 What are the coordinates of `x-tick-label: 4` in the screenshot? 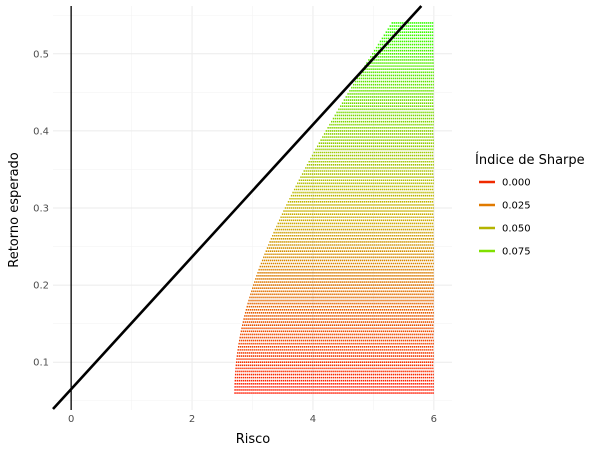 It's located at (313, 419).